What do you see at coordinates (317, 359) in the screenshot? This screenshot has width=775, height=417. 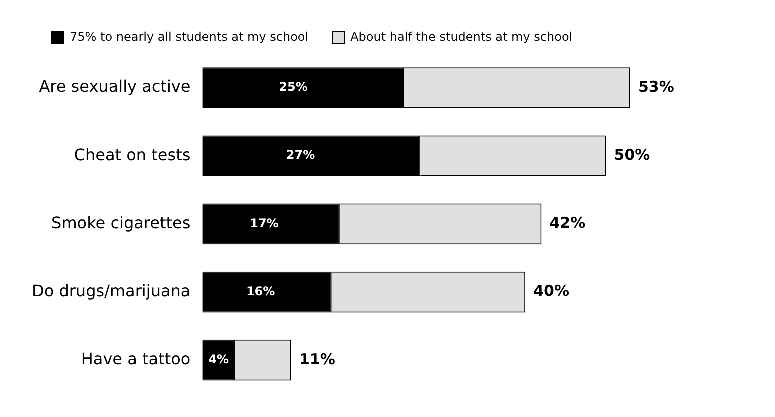 I see `total-label: 11%` at bounding box center [317, 359].